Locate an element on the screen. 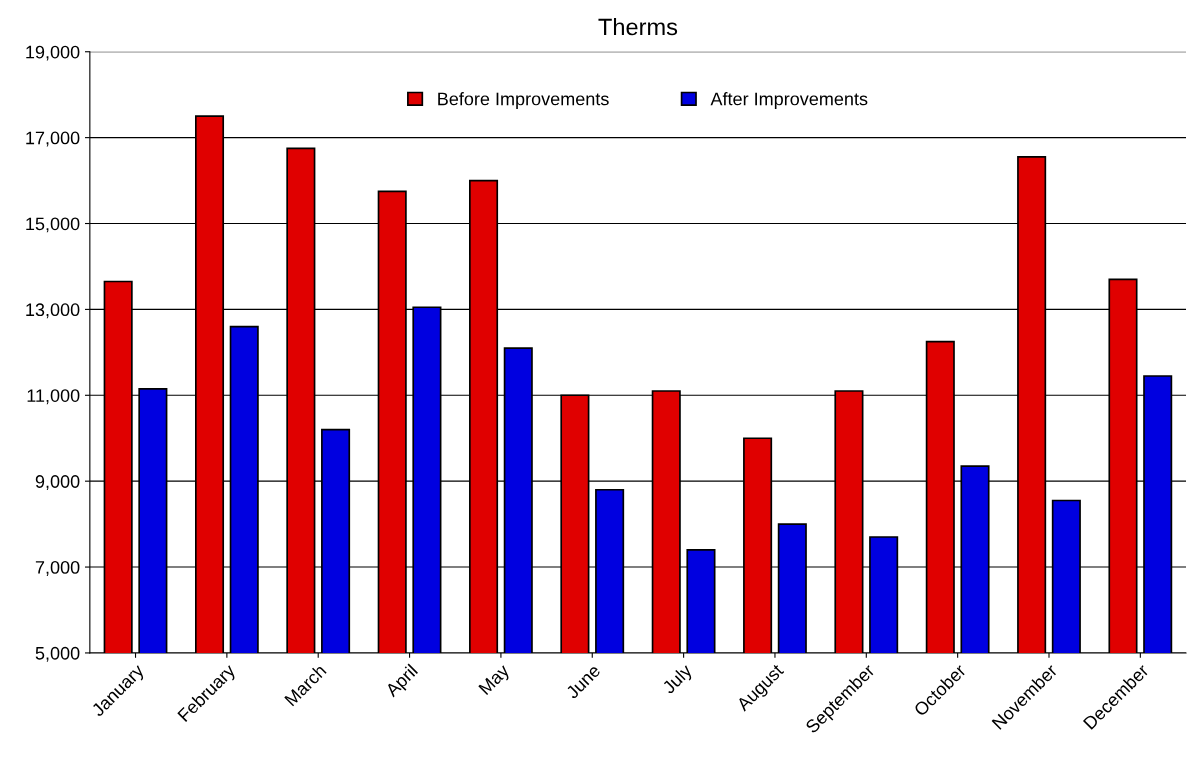  y-tick-label: 17,000 is located at coordinates (53, 139).